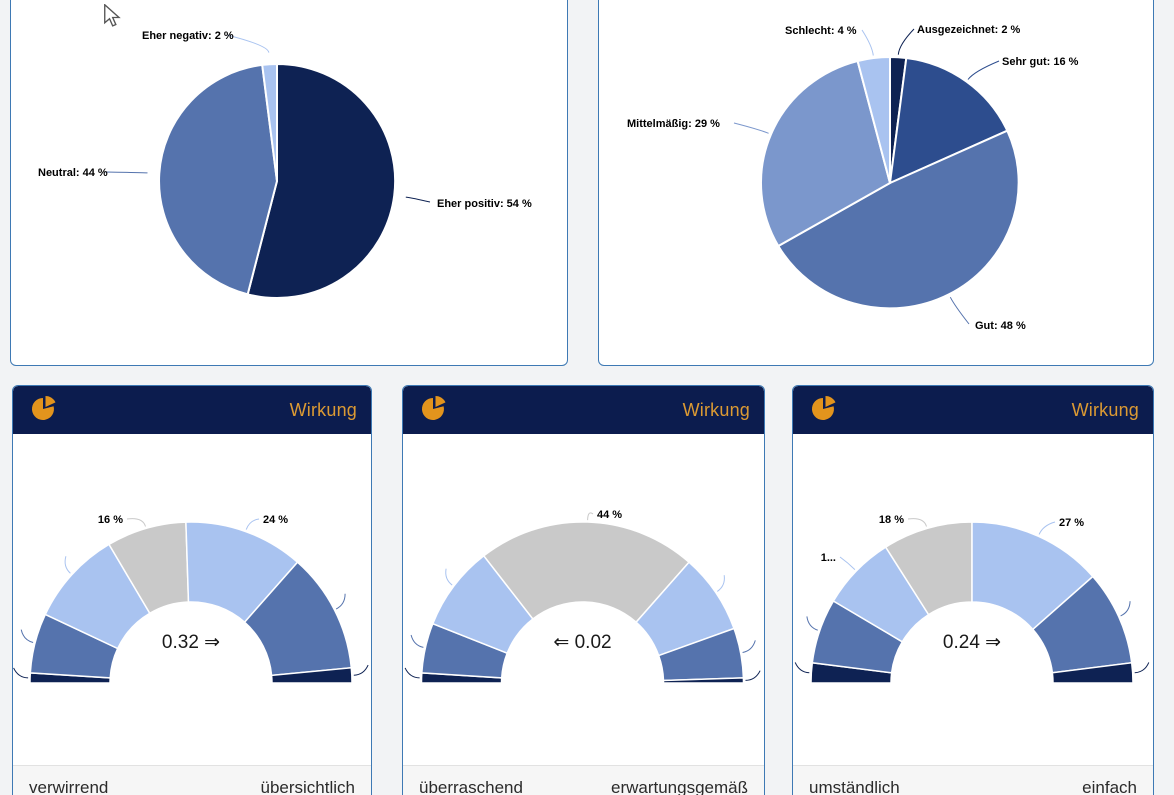  What do you see at coordinates (969, 30) in the screenshot?
I see `pie-label: Ausgezeichnet: 2 %` at bounding box center [969, 30].